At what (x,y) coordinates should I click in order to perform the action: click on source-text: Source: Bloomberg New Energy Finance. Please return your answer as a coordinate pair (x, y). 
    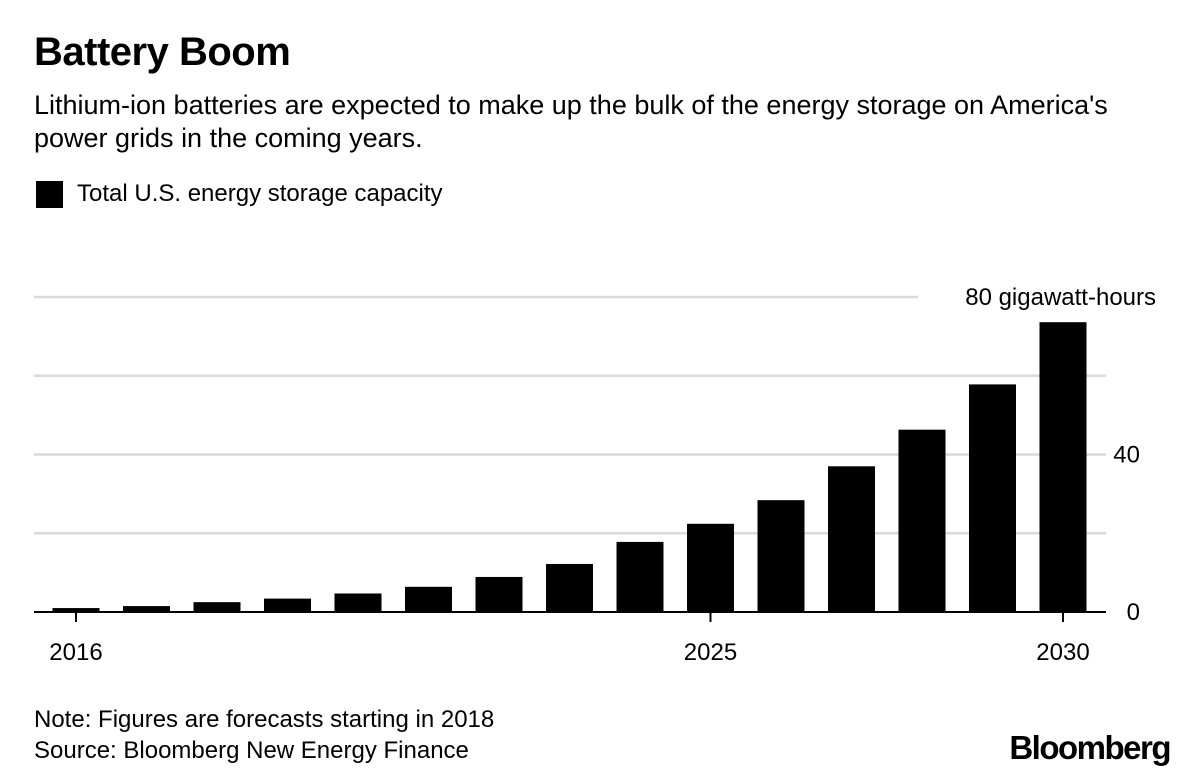
    Looking at the image, I should click on (251, 750).